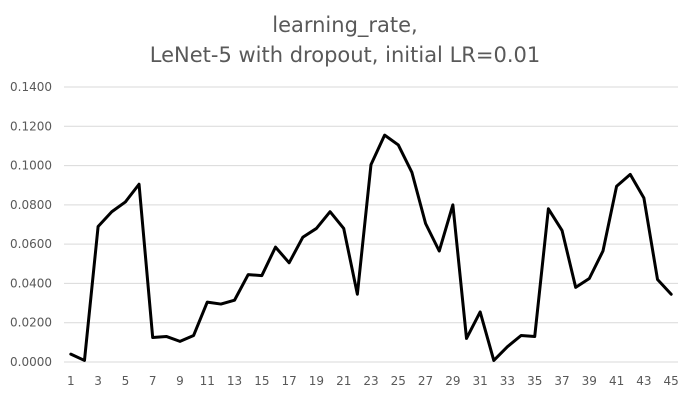 This screenshot has width=690, height=400. I want to click on x-tick-label: 19, so click(316, 381).